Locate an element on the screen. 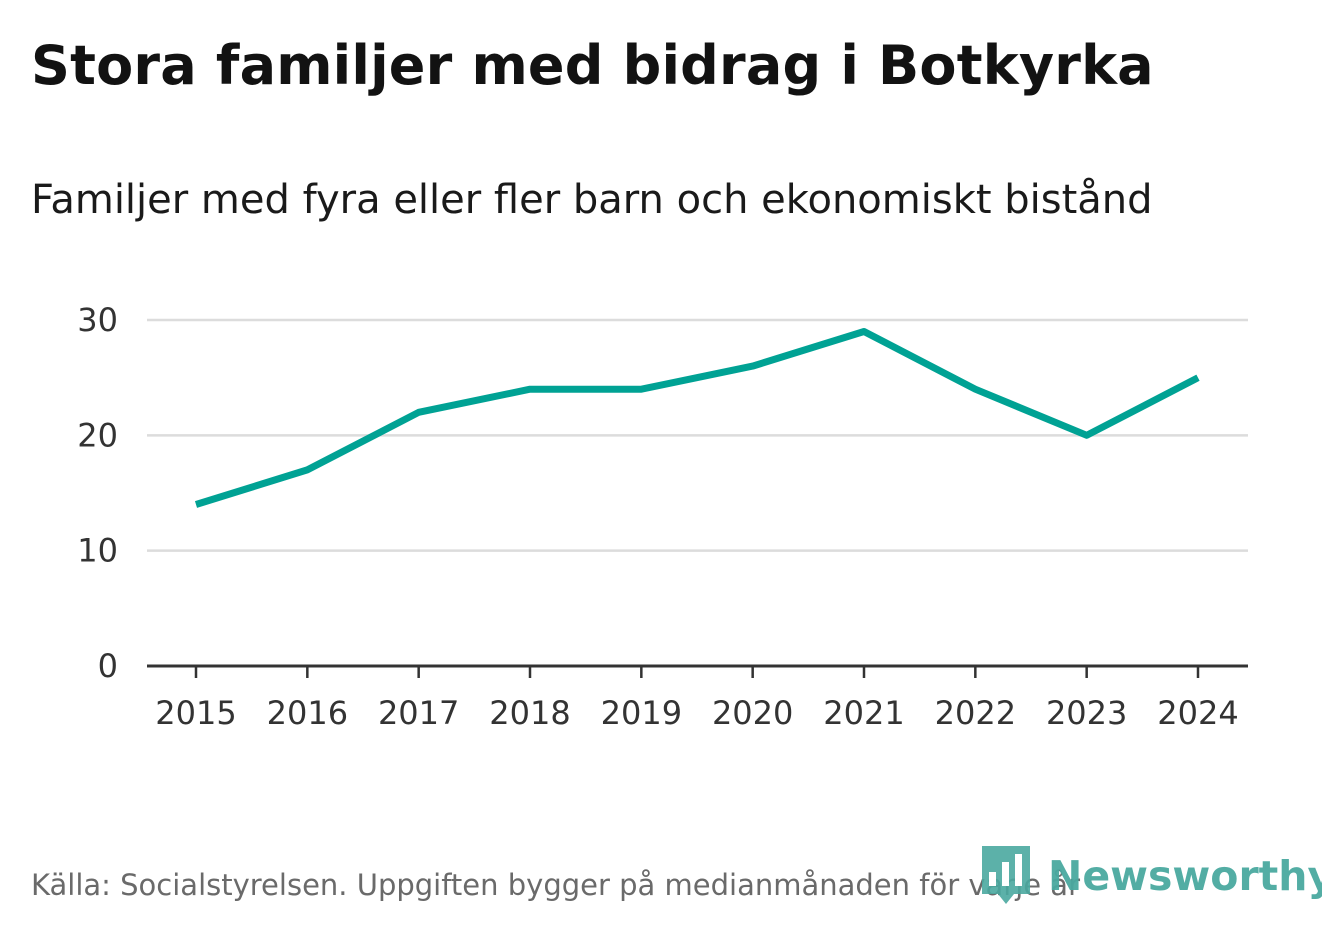  chart-title: Stora familjer med bidrag i Botkyrka is located at coordinates (592, 65).